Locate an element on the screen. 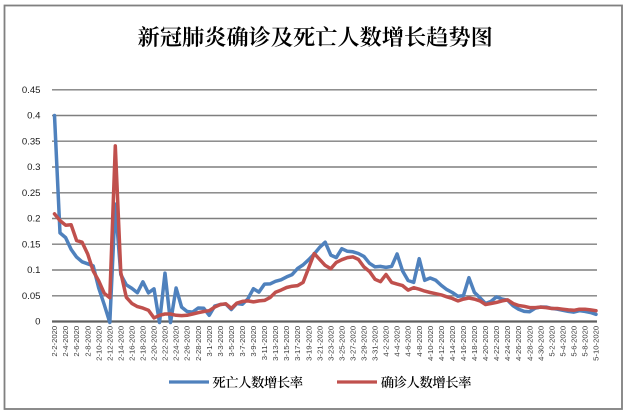  svg-text: 4-26-2020 is located at coordinates (518, 343).